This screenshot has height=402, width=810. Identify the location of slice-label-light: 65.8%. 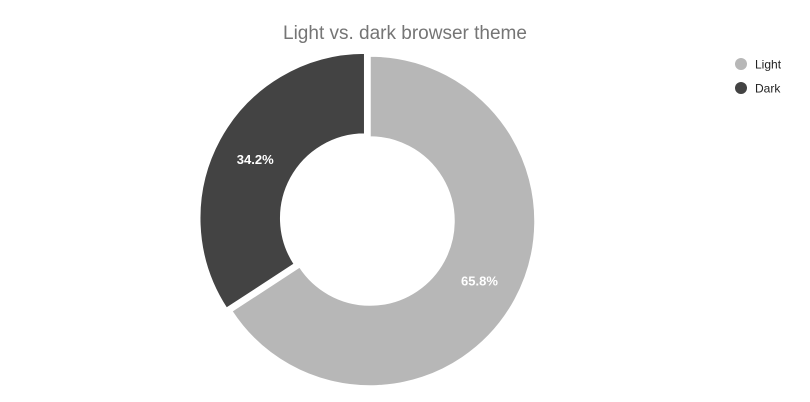
(479, 280).